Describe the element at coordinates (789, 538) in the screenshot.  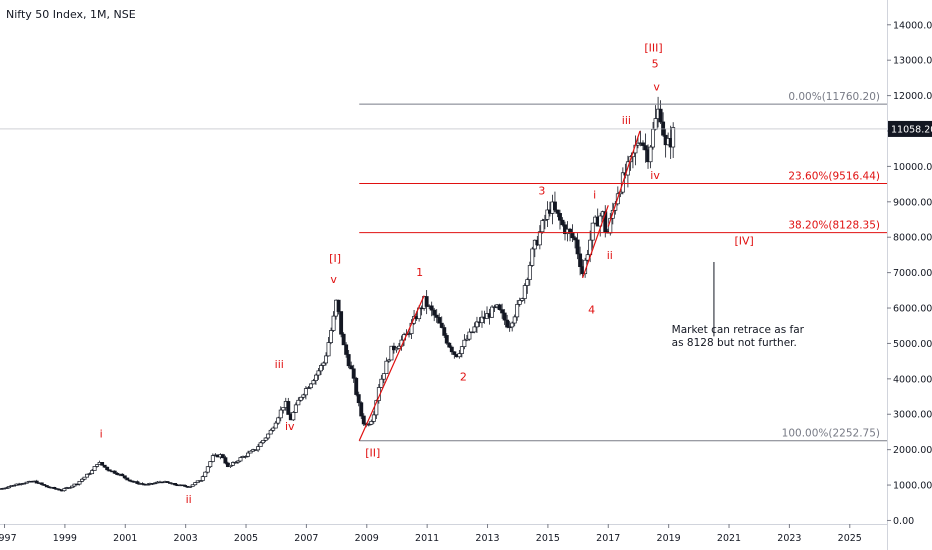
I see `x-tick-label: 2023` at that location.